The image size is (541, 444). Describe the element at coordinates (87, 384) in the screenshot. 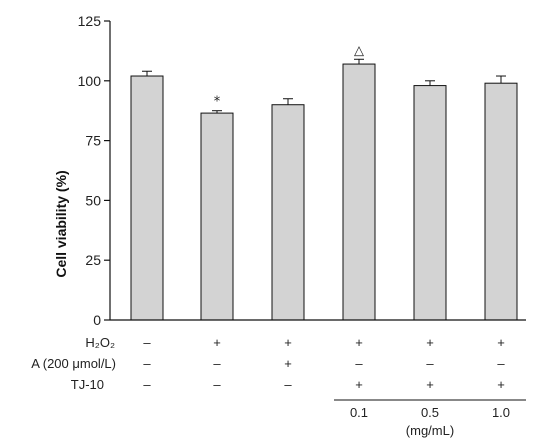

I see `condition-label: TJ-10` at that location.